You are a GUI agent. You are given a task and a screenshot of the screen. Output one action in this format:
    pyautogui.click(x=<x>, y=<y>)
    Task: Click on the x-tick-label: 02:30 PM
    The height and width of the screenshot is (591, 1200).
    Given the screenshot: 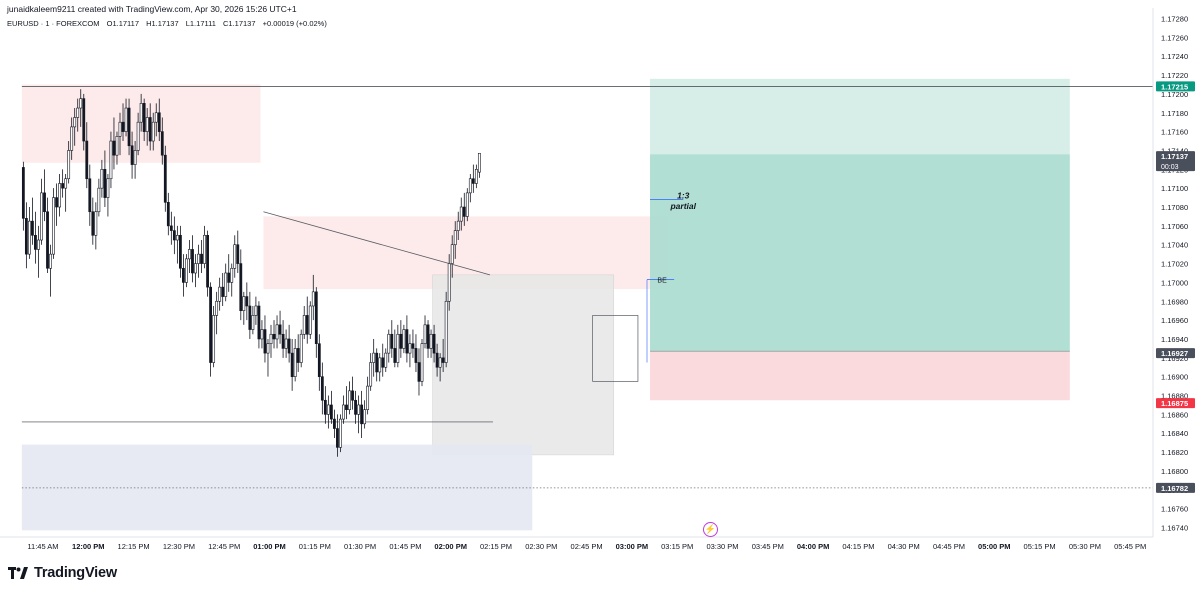 What is the action you would take?
    pyautogui.click(x=541, y=546)
    